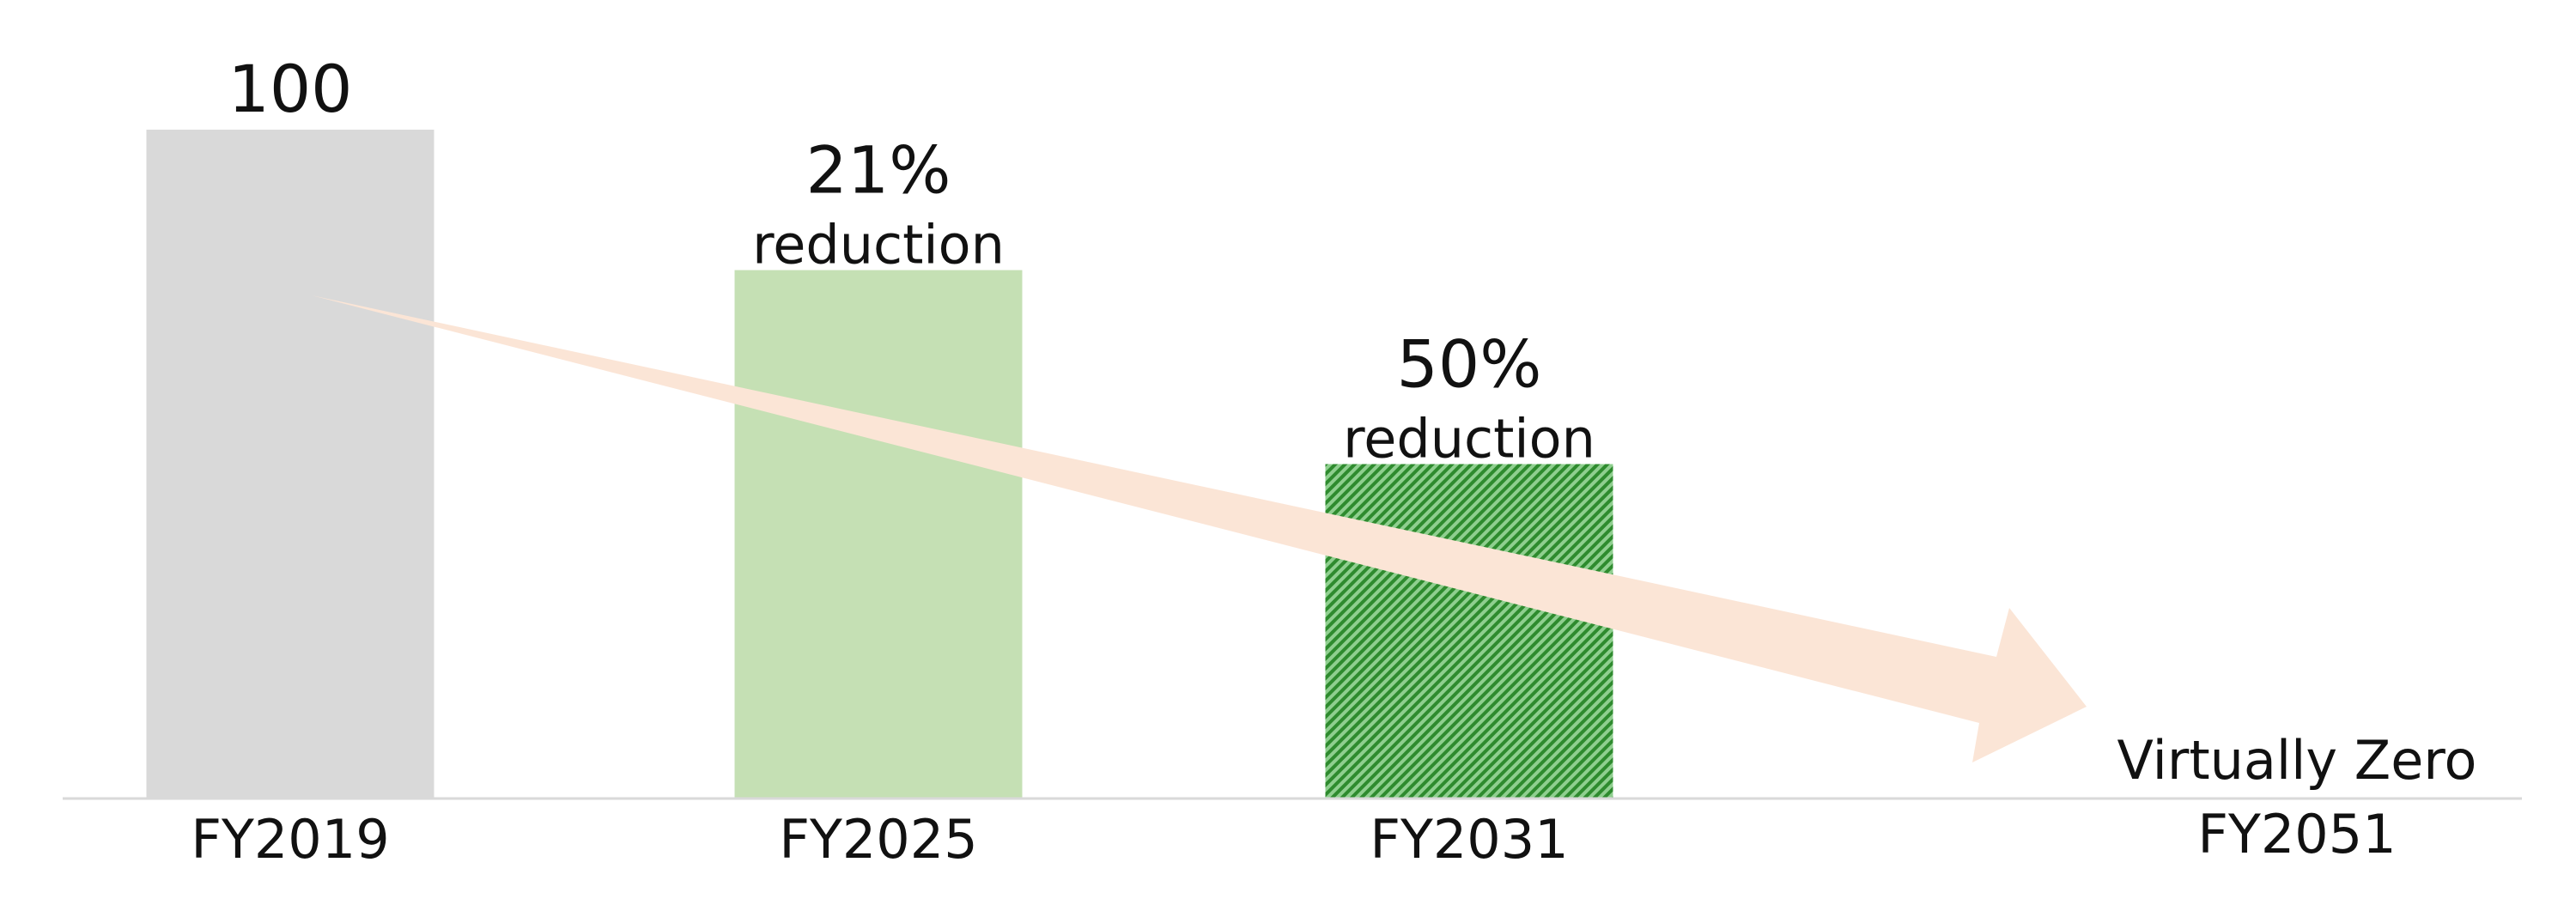  Describe the element at coordinates (2297, 761) in the screenshot. I see `annotation: Virtually Zero` at that location.